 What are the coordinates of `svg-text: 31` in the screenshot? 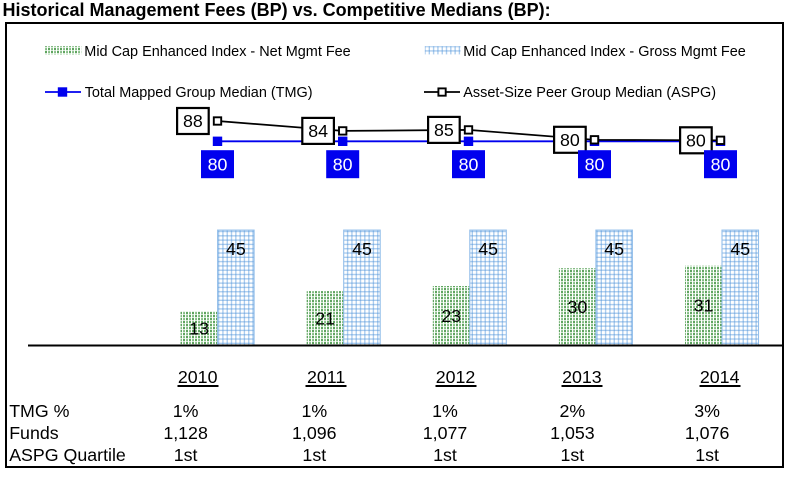 It's located at (704, 306).